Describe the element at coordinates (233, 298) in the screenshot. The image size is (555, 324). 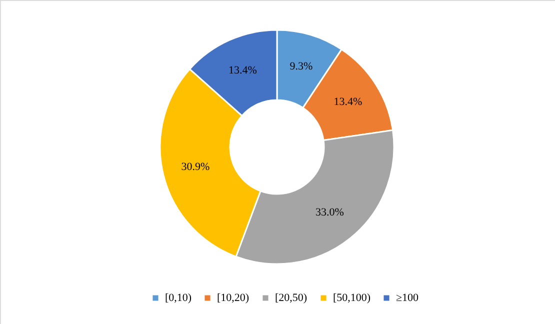
I see `legend-label: [10,20)` at that location.